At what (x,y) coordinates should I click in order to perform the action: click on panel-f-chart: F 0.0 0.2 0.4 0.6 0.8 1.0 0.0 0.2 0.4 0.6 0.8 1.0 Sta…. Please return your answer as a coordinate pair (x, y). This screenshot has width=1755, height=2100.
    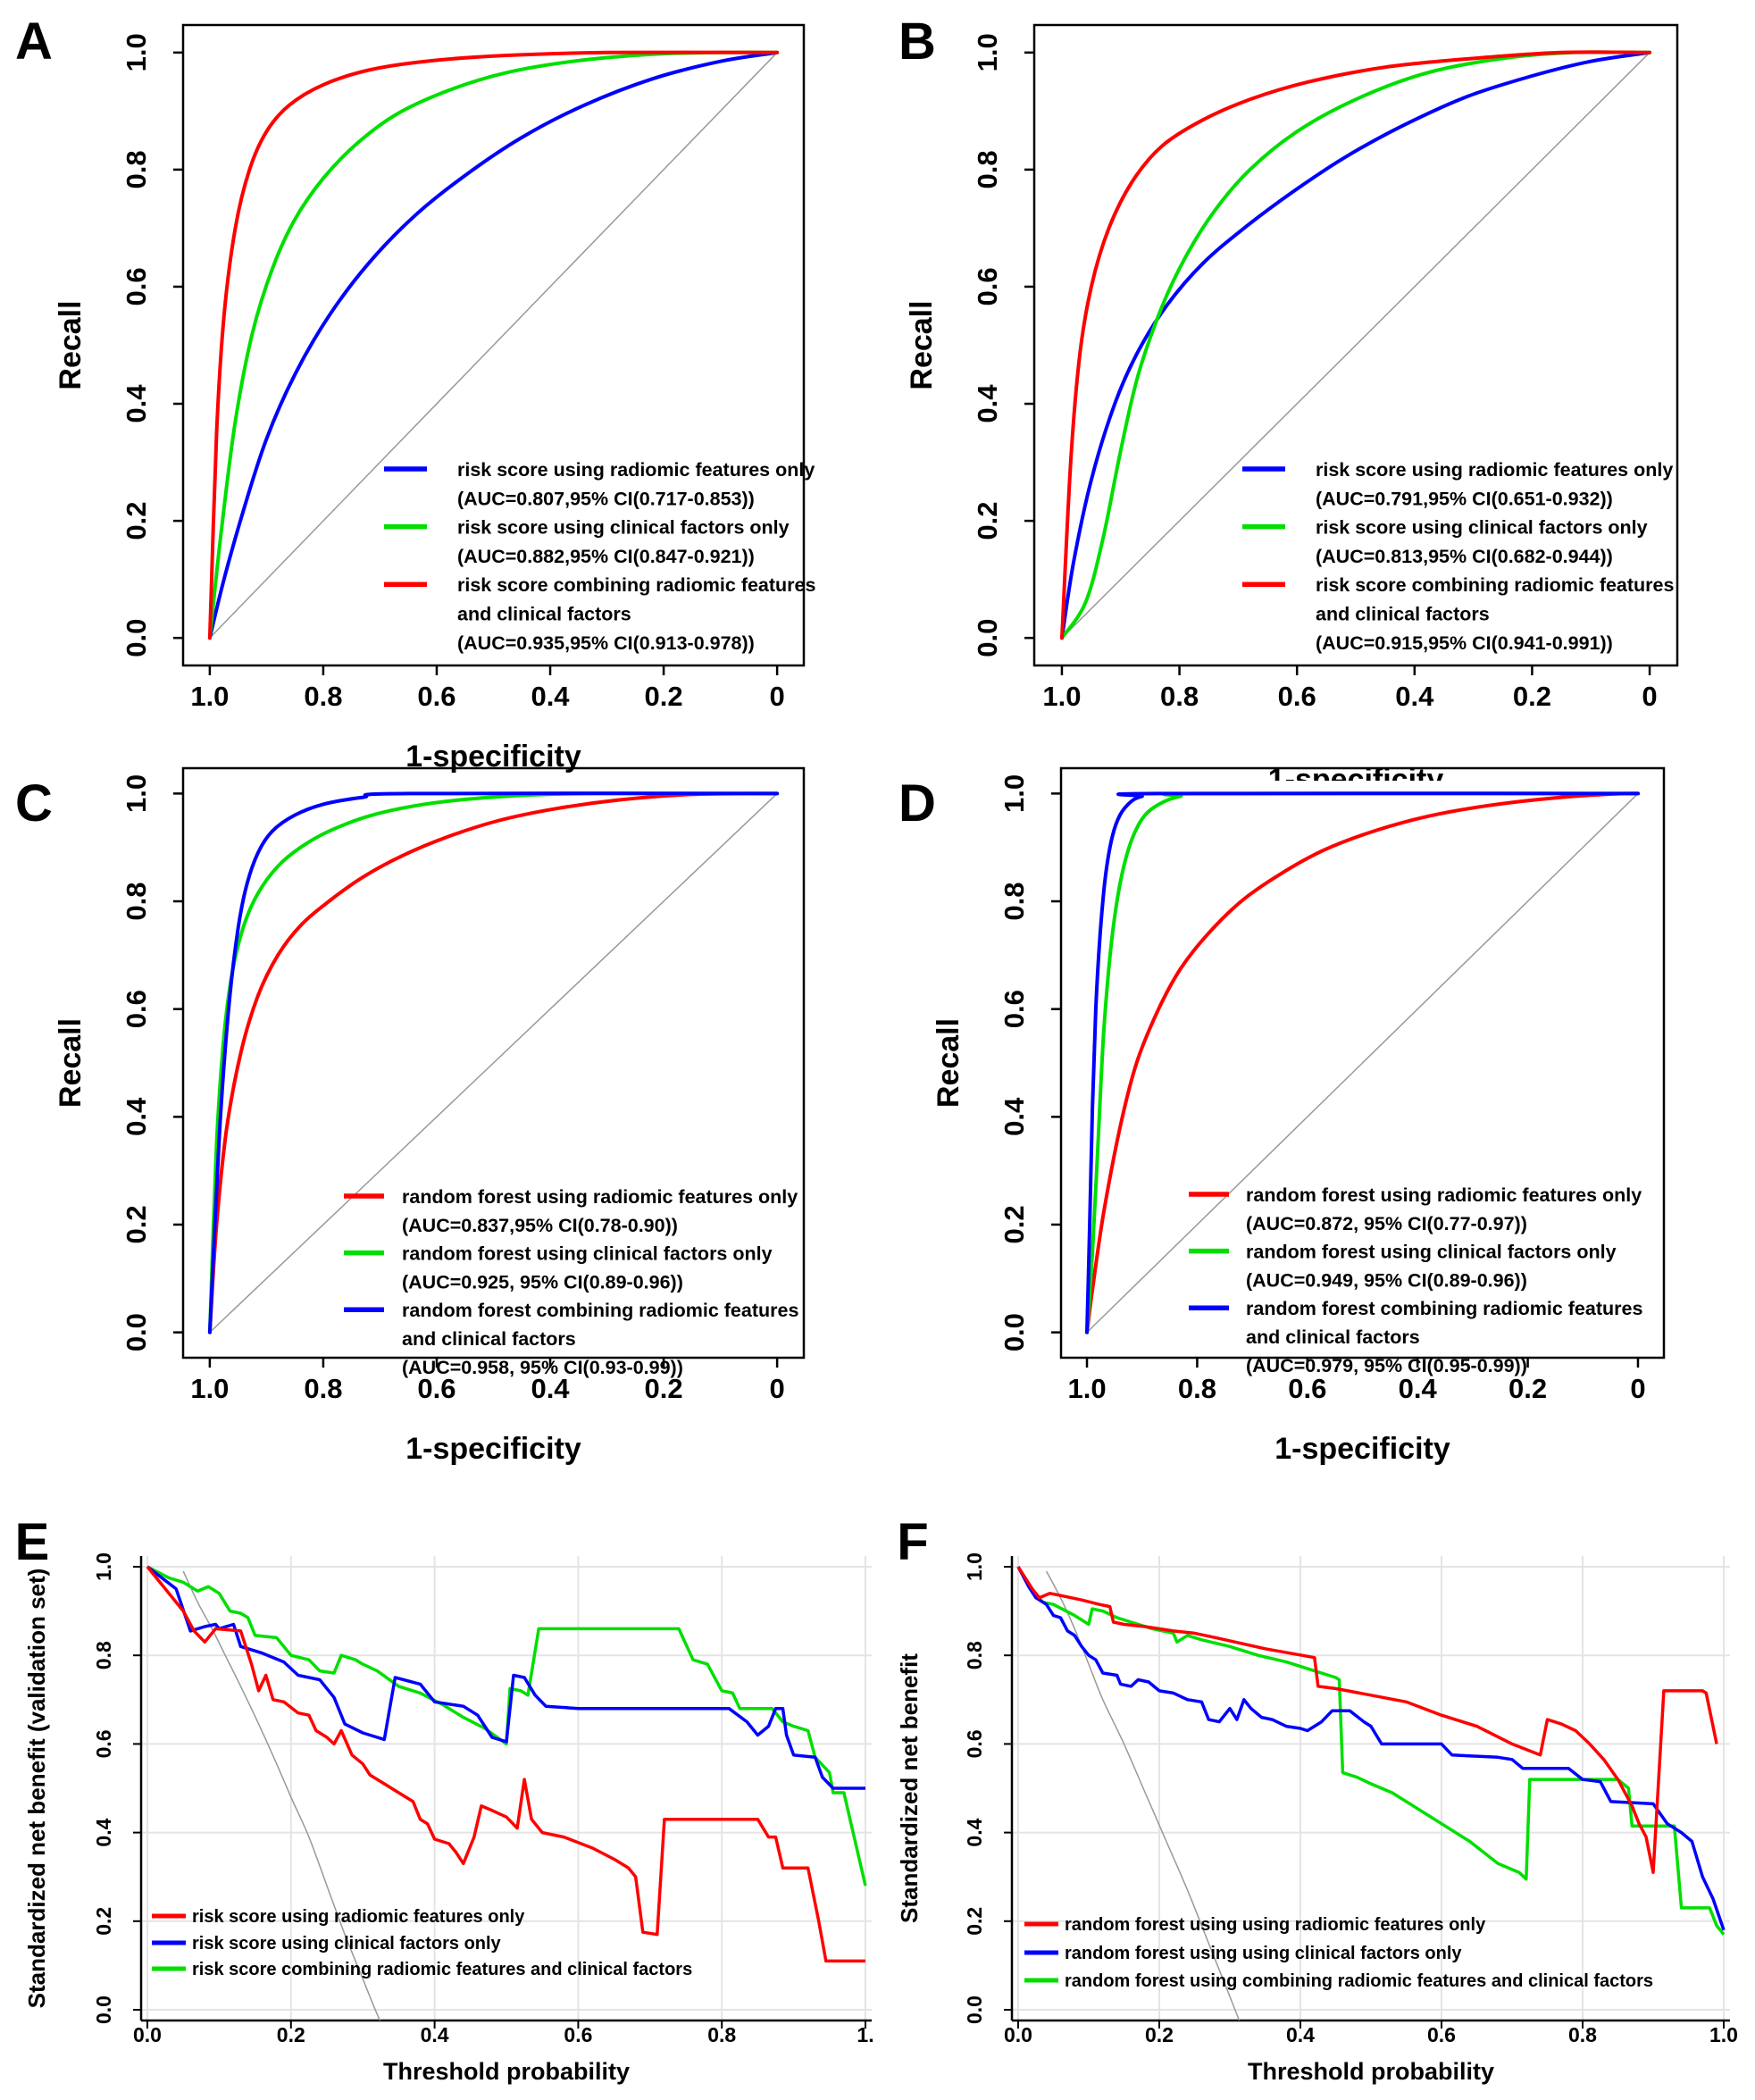
    Looking at the image, I should click on (1317, 1799).